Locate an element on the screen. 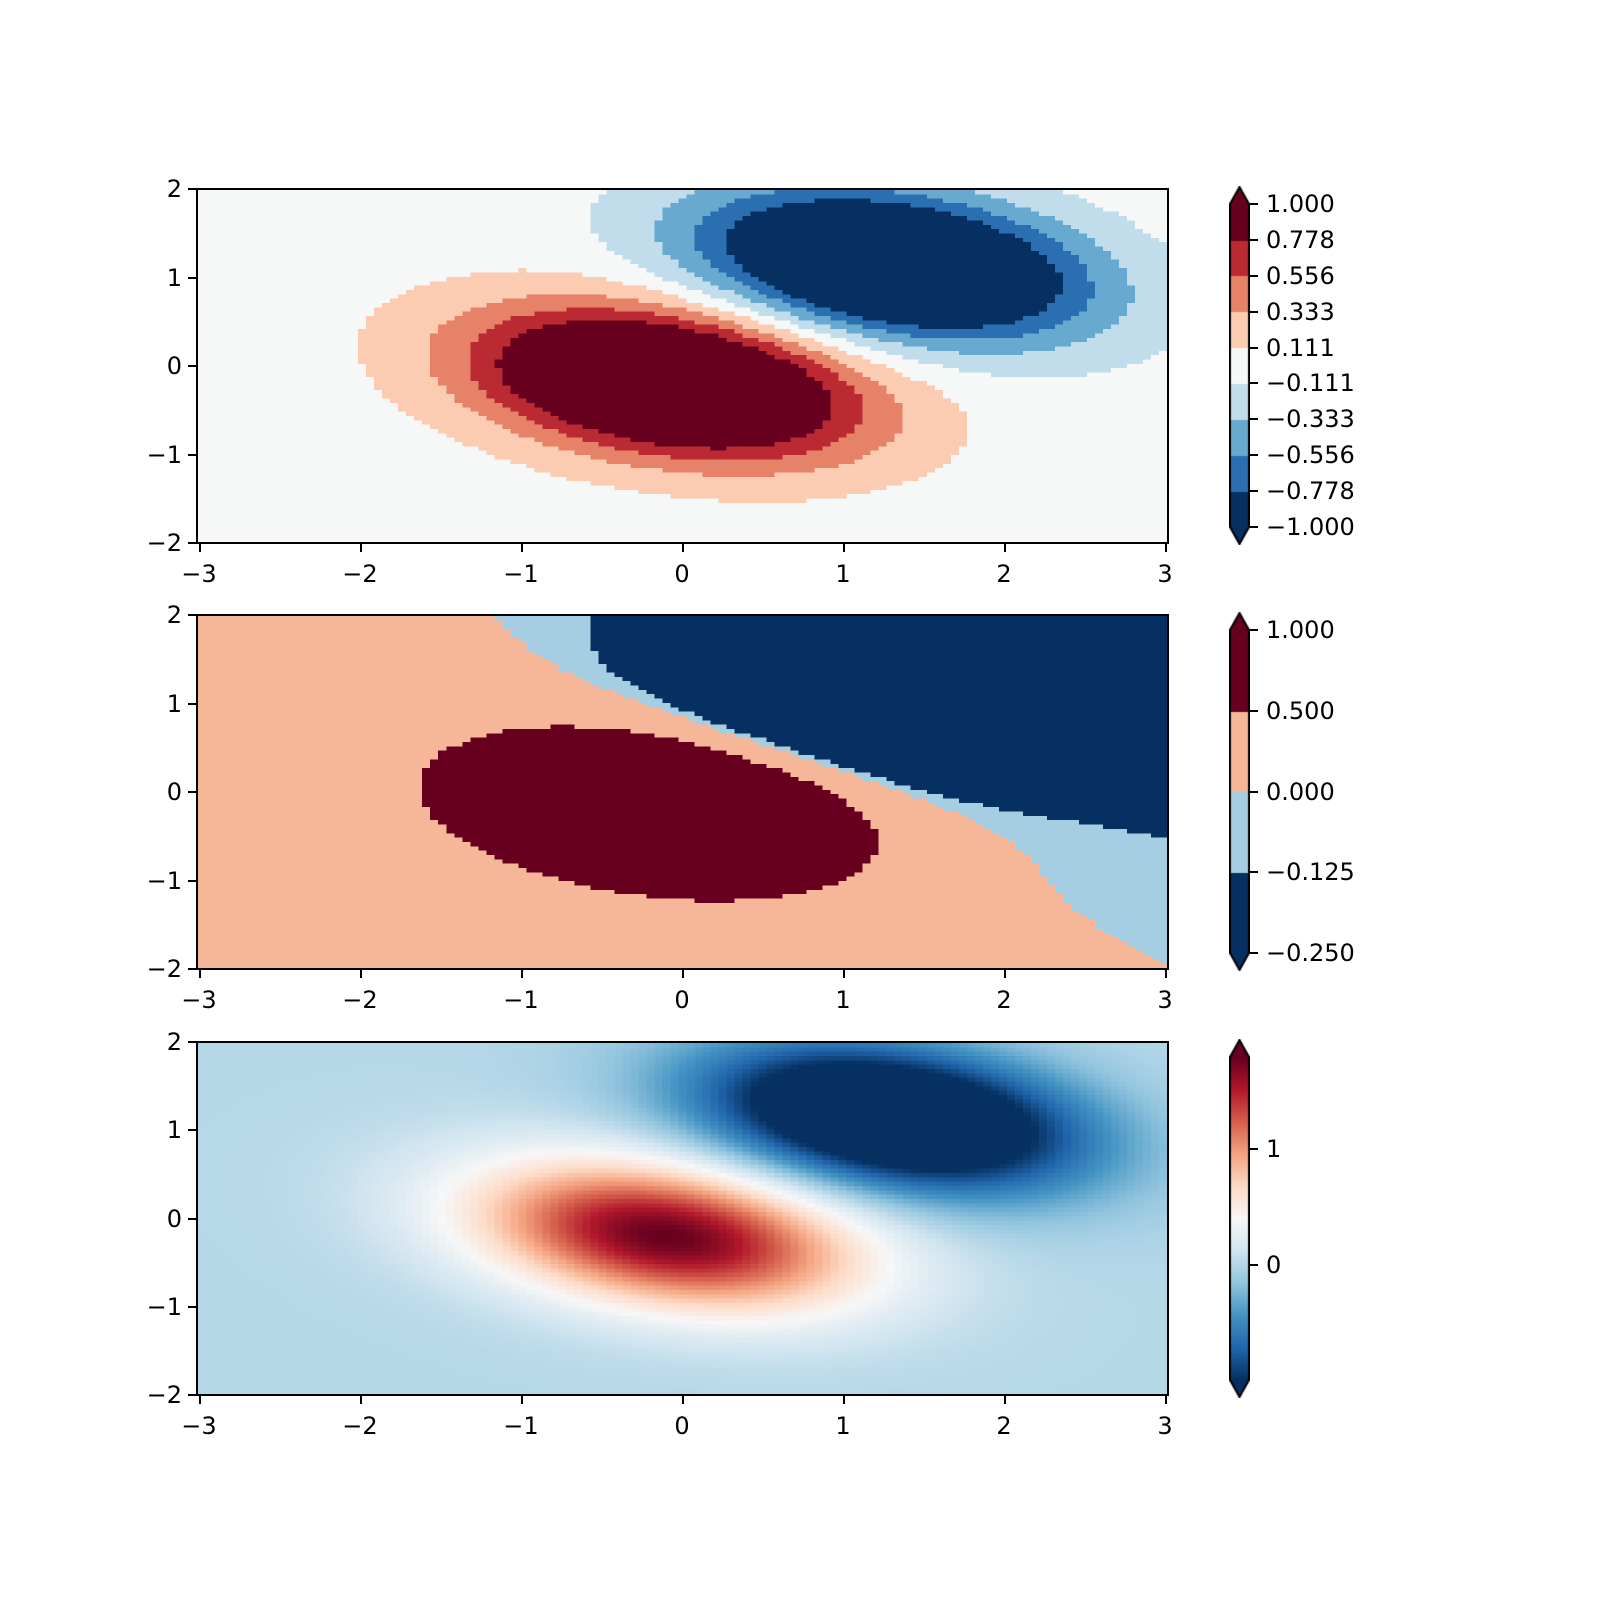  colorbar-tick-label: 0.778 is located at coordinates (1300, 239).